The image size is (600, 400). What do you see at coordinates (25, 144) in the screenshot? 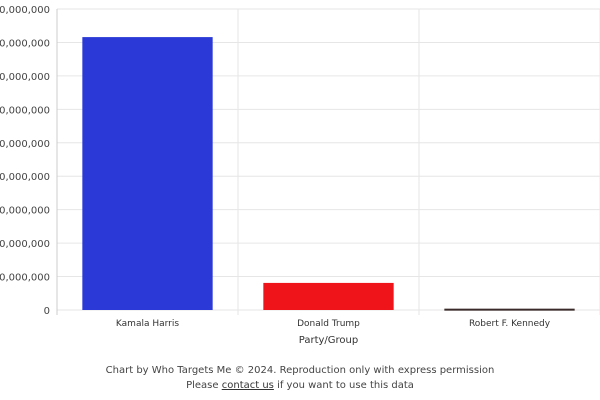
I see `y-tick-label: 50,000,000` at bounding box center [25, 144].